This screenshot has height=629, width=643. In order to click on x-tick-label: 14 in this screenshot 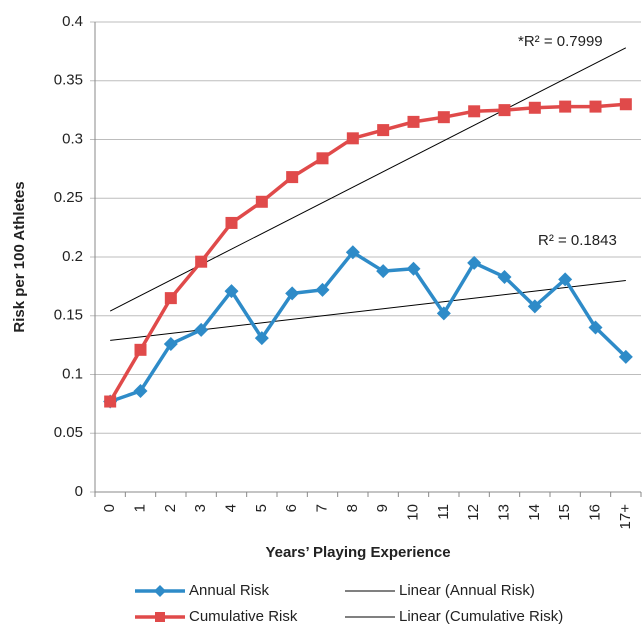, I will do `click(534, 512)`.